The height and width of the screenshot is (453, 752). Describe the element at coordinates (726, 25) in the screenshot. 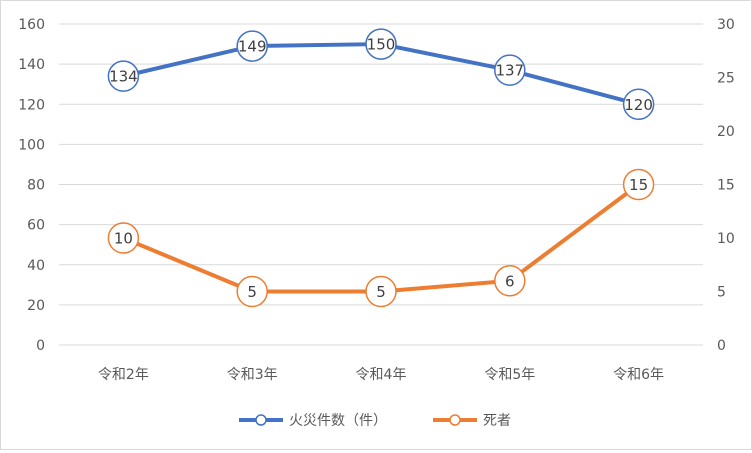

I see `right-tick-label: 30` at that location.